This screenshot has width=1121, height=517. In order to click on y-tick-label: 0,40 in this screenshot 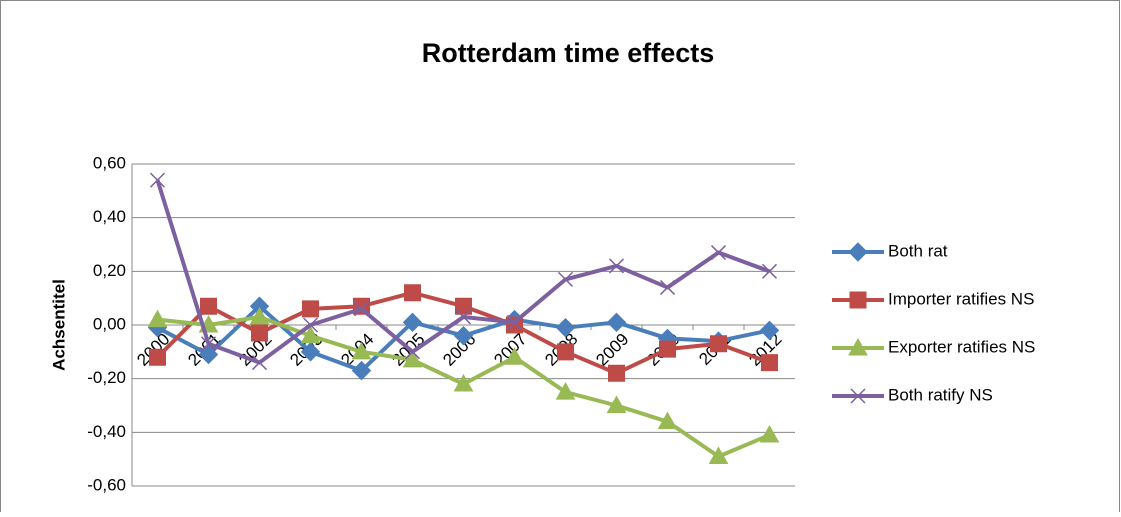, I will do `click(109, 216)`.